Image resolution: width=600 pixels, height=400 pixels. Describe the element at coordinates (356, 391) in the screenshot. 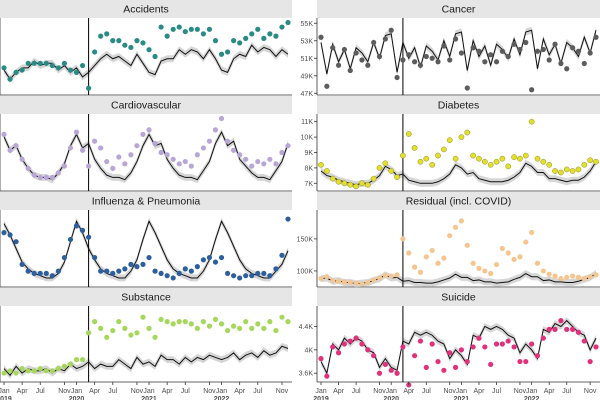

I see `x-tick-label: Jul` at that location.